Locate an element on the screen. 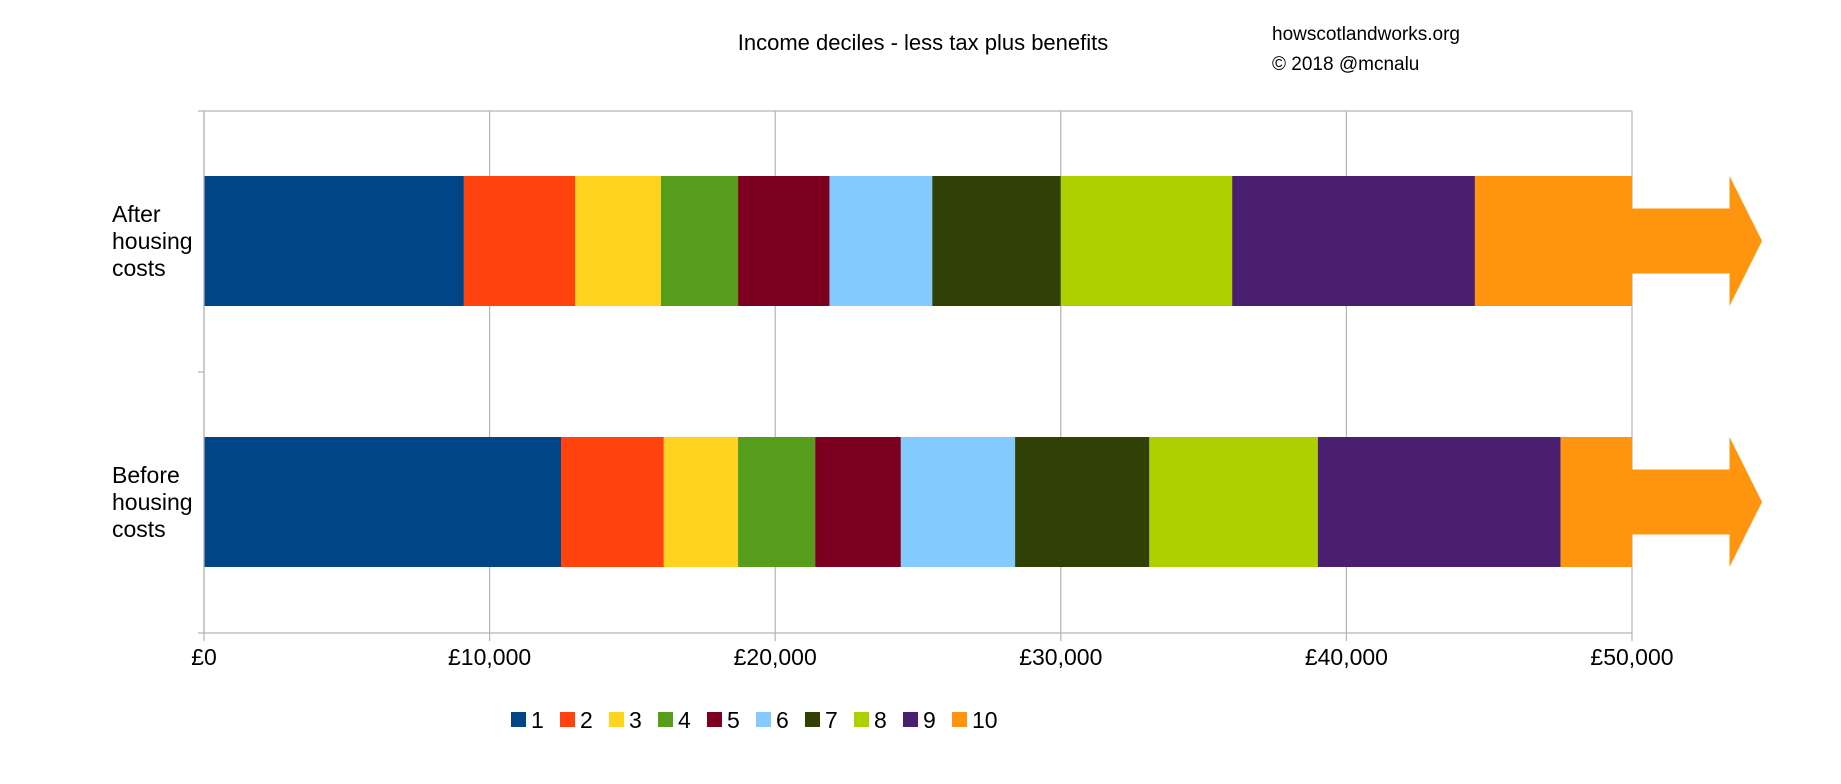  x-tick-label: £30,000 is located at coordinates (1060, 657).